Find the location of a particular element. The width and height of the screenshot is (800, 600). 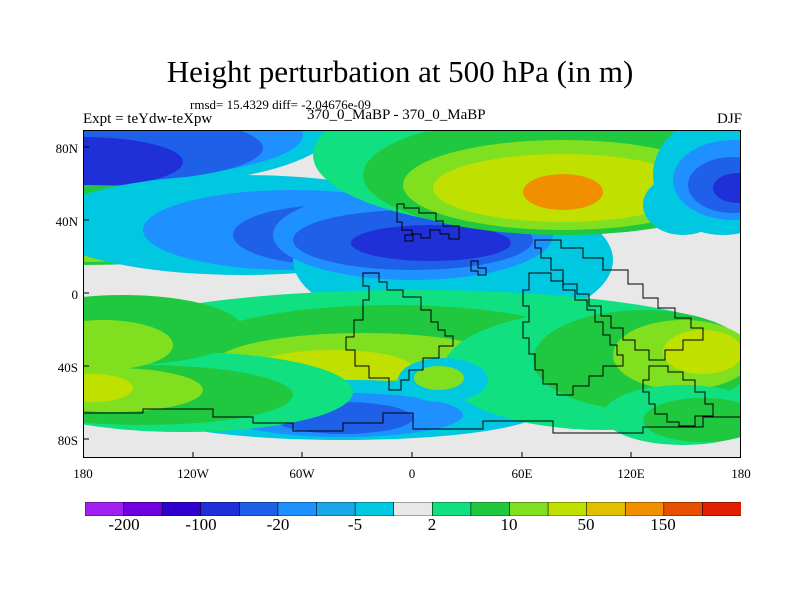

colorbar-swatches is located at coordinates (413, 509).